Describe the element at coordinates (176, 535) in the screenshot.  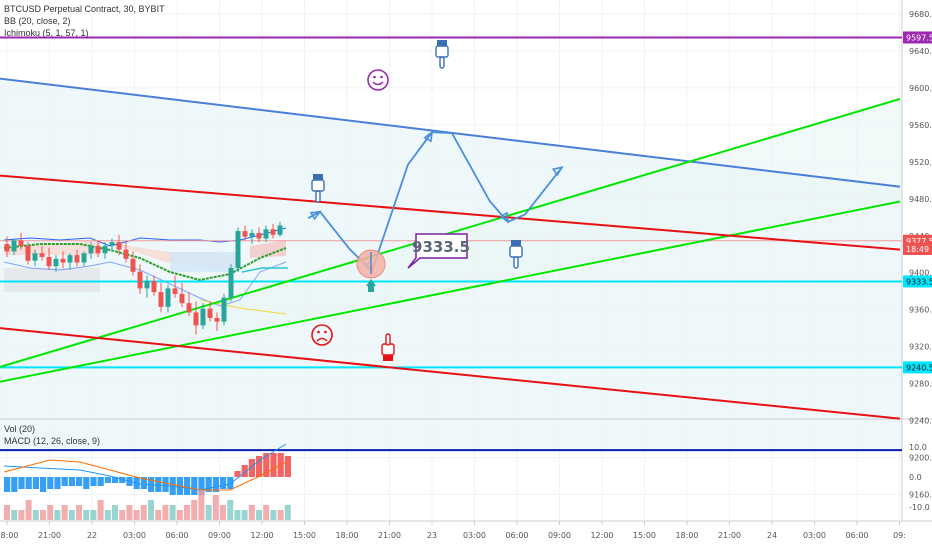
I see `time-tick: 06:00` at that location.